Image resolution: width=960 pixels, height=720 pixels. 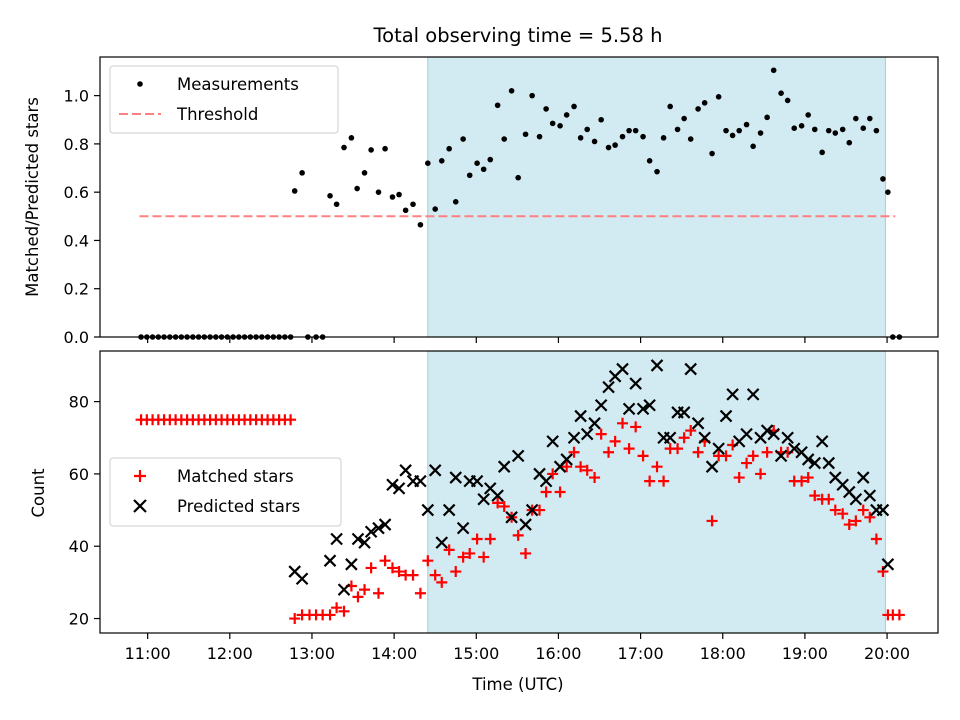 What do you see at coordinates (312, 653) in the screenshot?
I see `x-tick-label: 13:00` at bounding box center [312, 653].